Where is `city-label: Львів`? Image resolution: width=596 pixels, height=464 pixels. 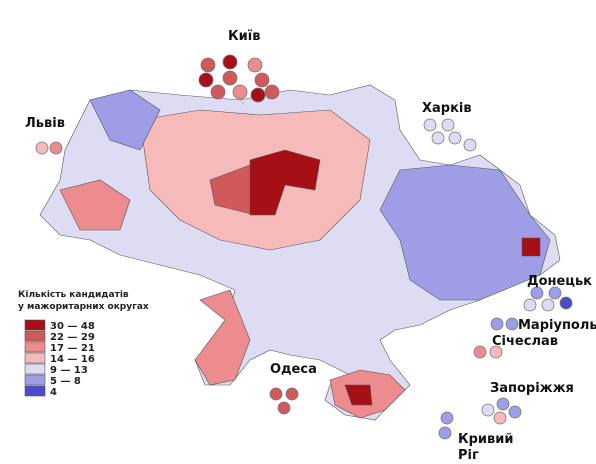 city-label: Львів is located at coordinates (45, 123).